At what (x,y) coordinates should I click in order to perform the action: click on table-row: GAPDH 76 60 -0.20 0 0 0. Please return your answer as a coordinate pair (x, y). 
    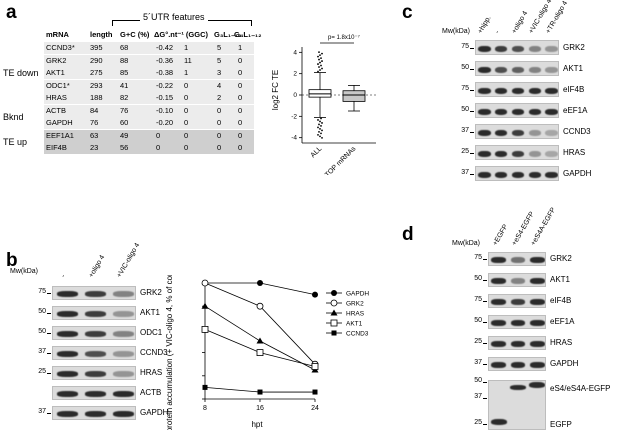
    Looking at the image, I should click on (149, 123).